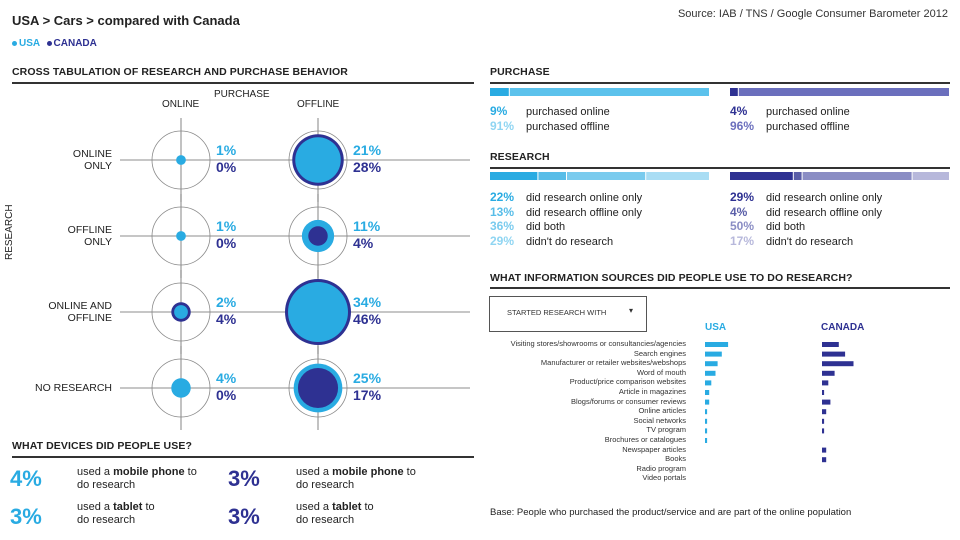 The image size is (960, 540). What do you see at coordinates (367, 319) in the screenshot?
I see `offline-can-value: 46%` at bounding box center [367, 319].